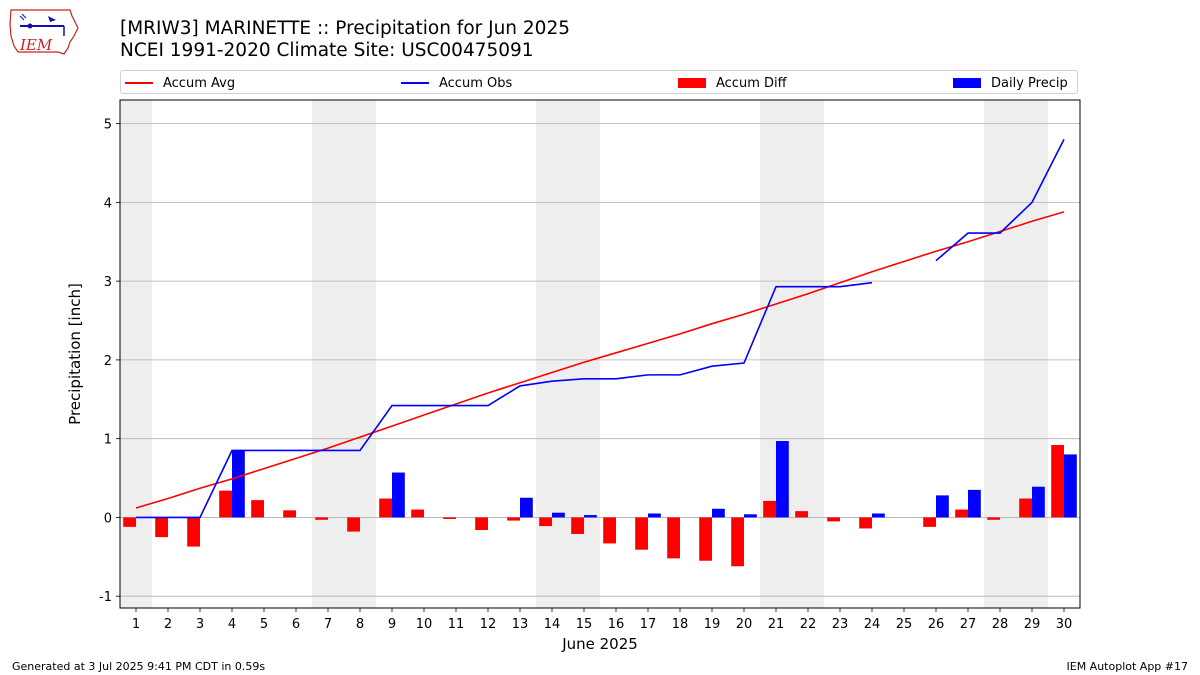  Describe the element at coordinates (108, 361) in the screenshot. I see `y-tick-label: 2` at that location.